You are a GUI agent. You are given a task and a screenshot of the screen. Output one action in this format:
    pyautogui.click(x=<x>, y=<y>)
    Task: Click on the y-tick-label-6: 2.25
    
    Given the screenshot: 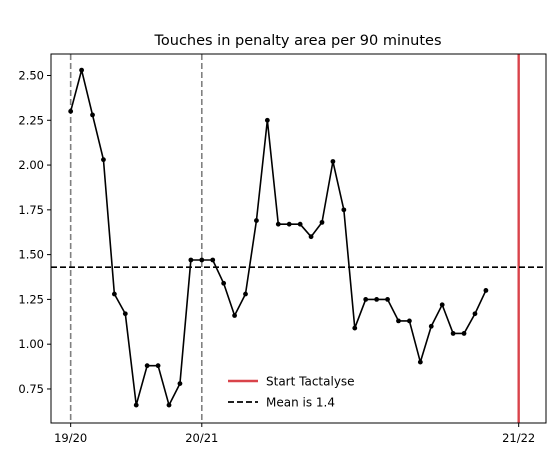 What is the action you would take?
    pyautogui.click(x=31, y=120)
    